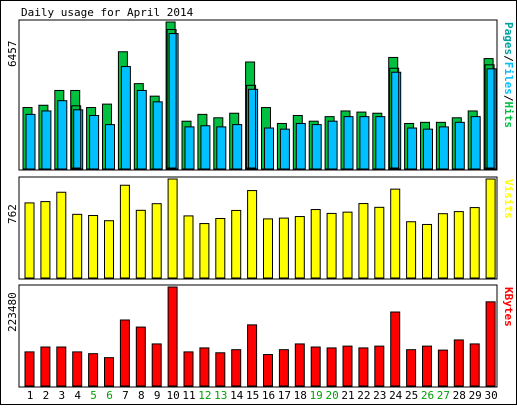 The image size is (517, 409). What do you see at coordinates (77, 395) in the screenshot?
I see `day-label-4: 4` at bounding box center [77, 395].